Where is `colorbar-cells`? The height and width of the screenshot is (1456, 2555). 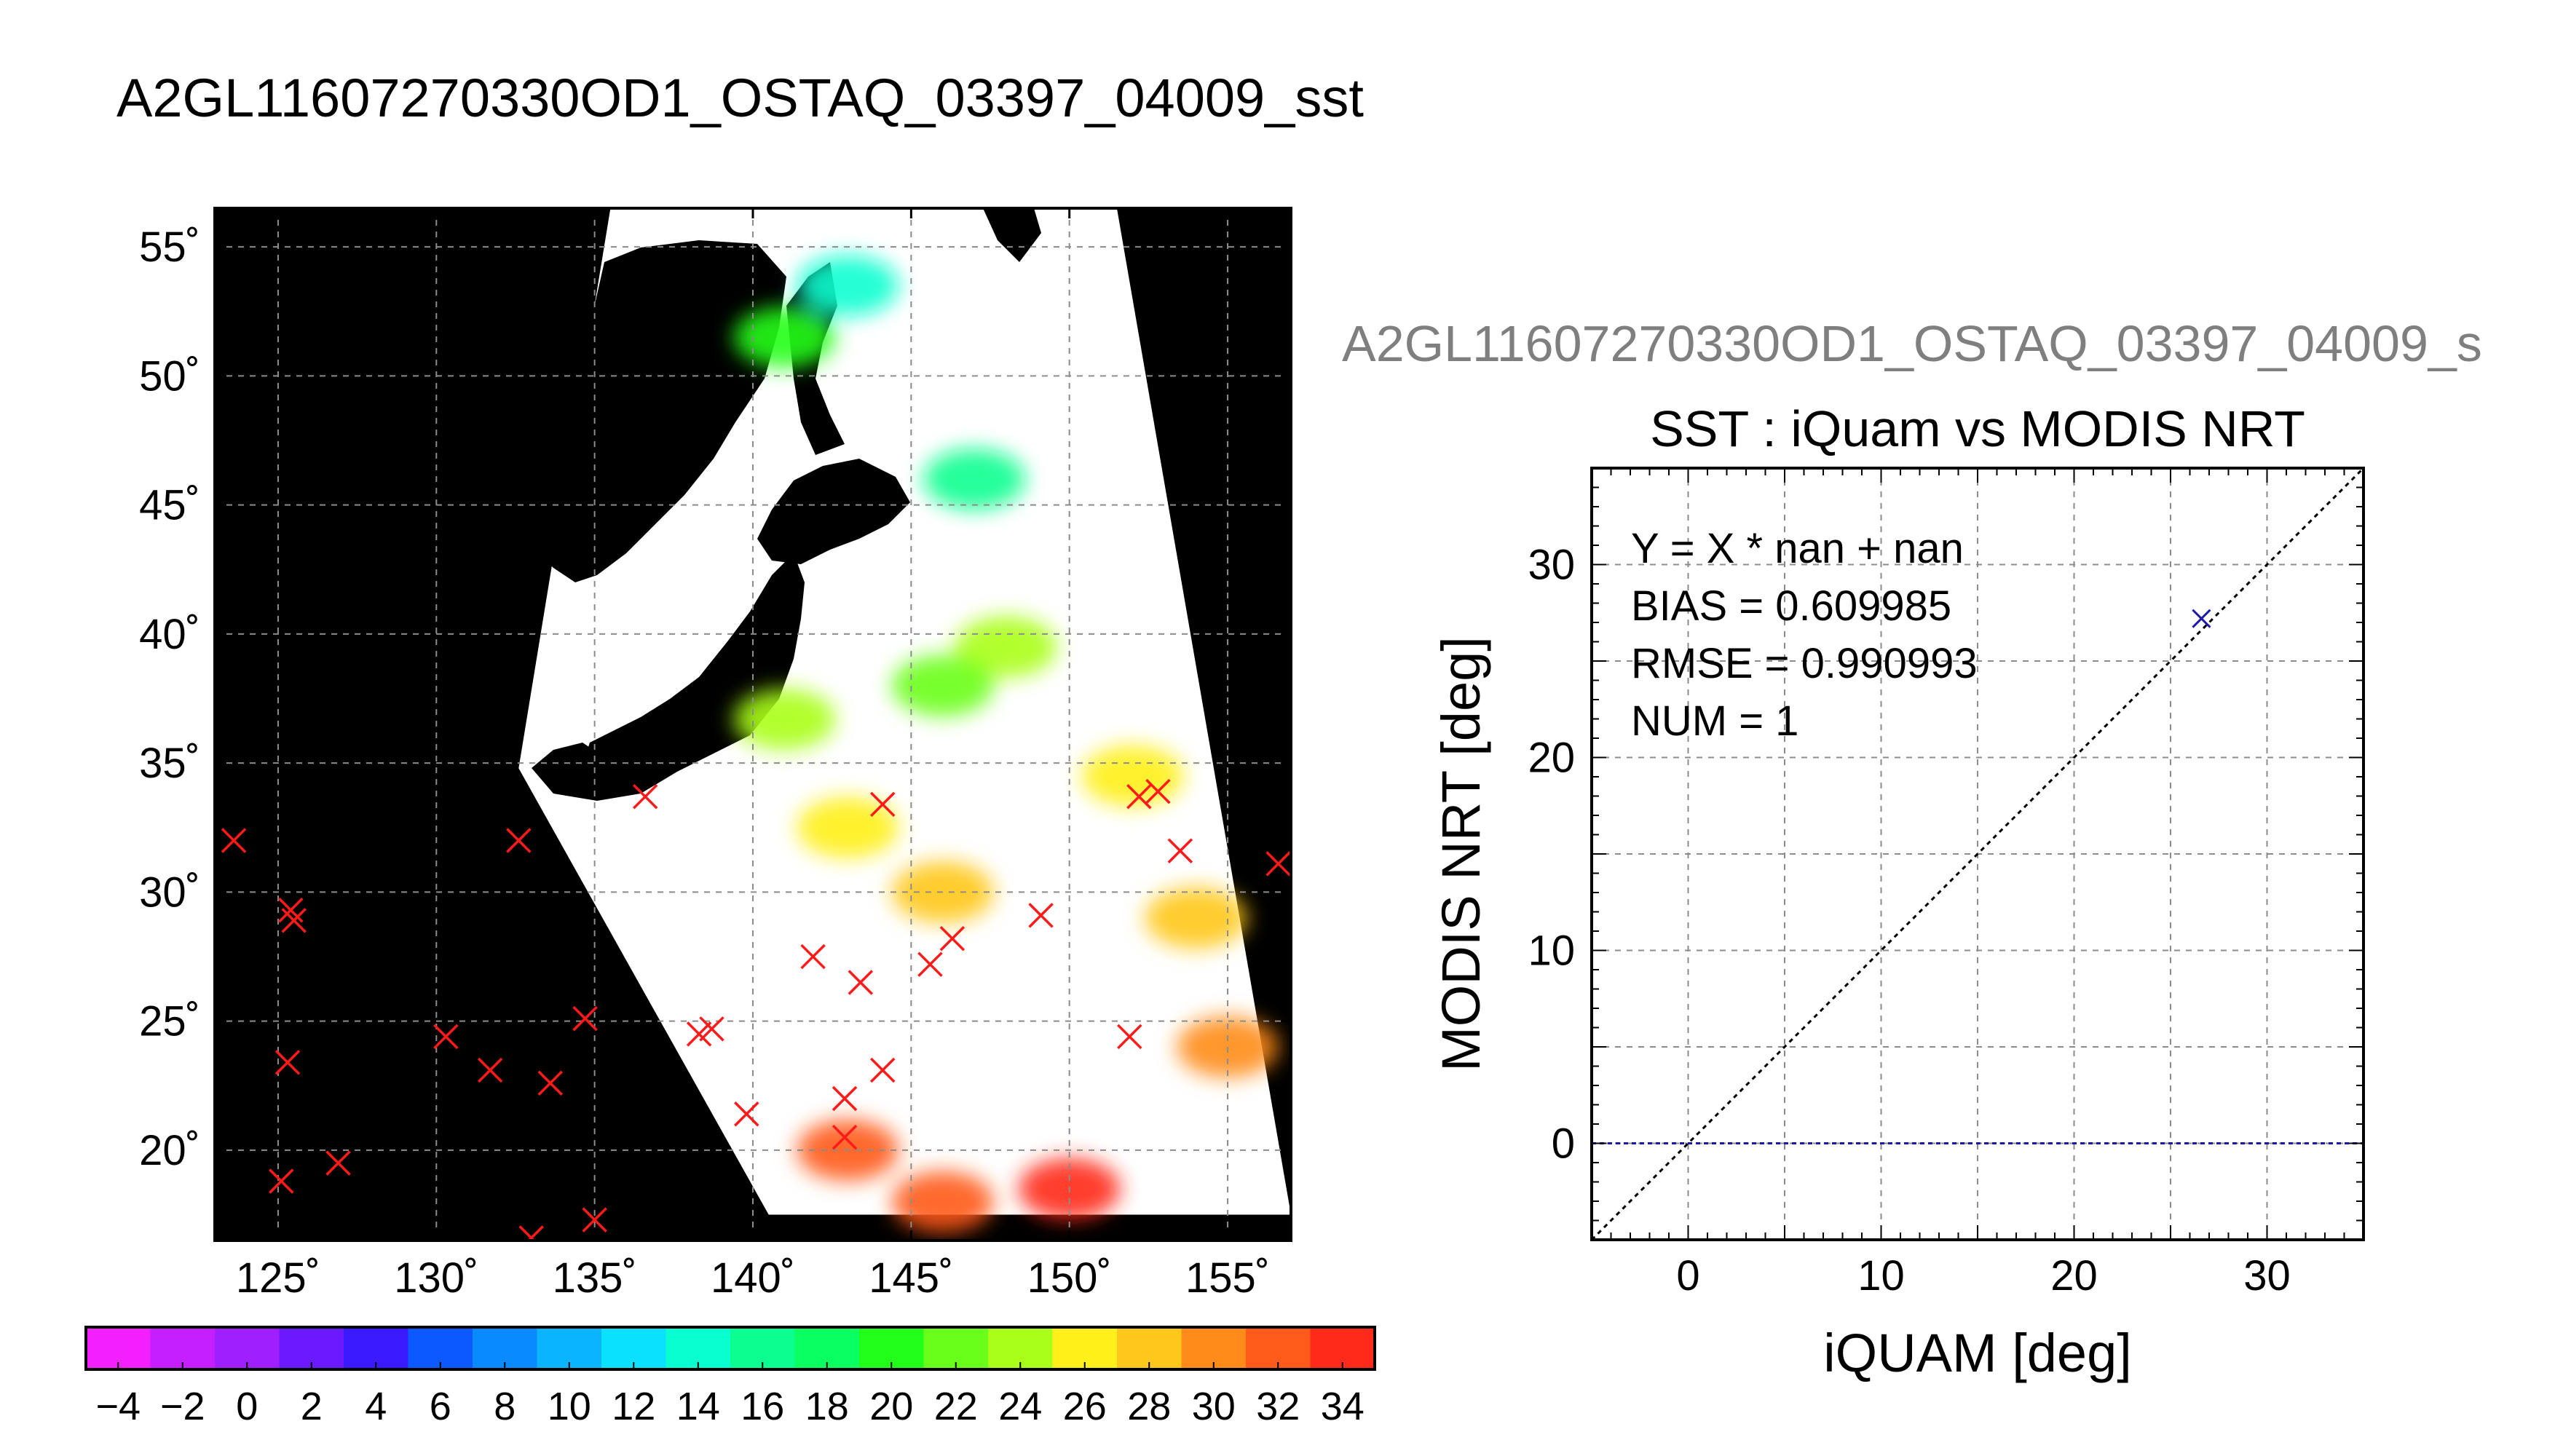 colorbar-cells is located at coordinates (730, 1348).